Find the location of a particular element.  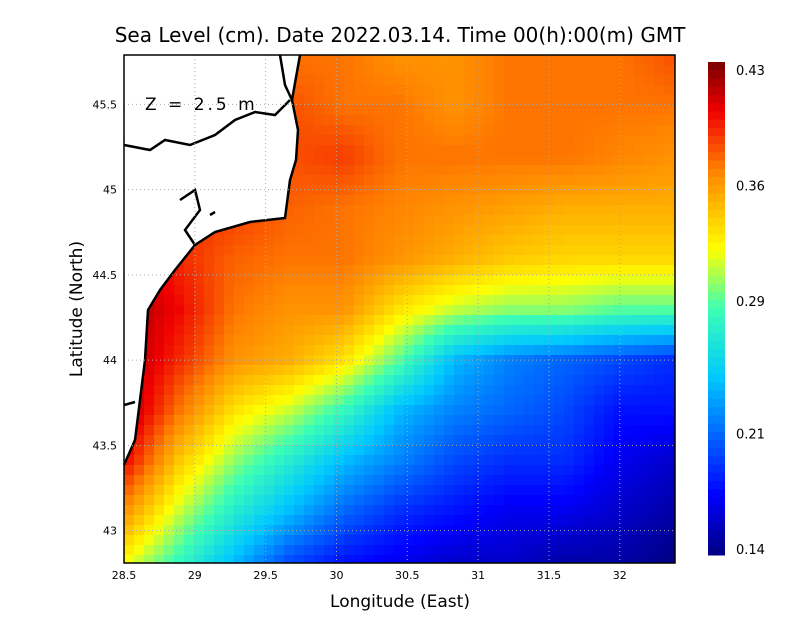

y-tick-label: 45.5 is located at coordinates (105, 104).